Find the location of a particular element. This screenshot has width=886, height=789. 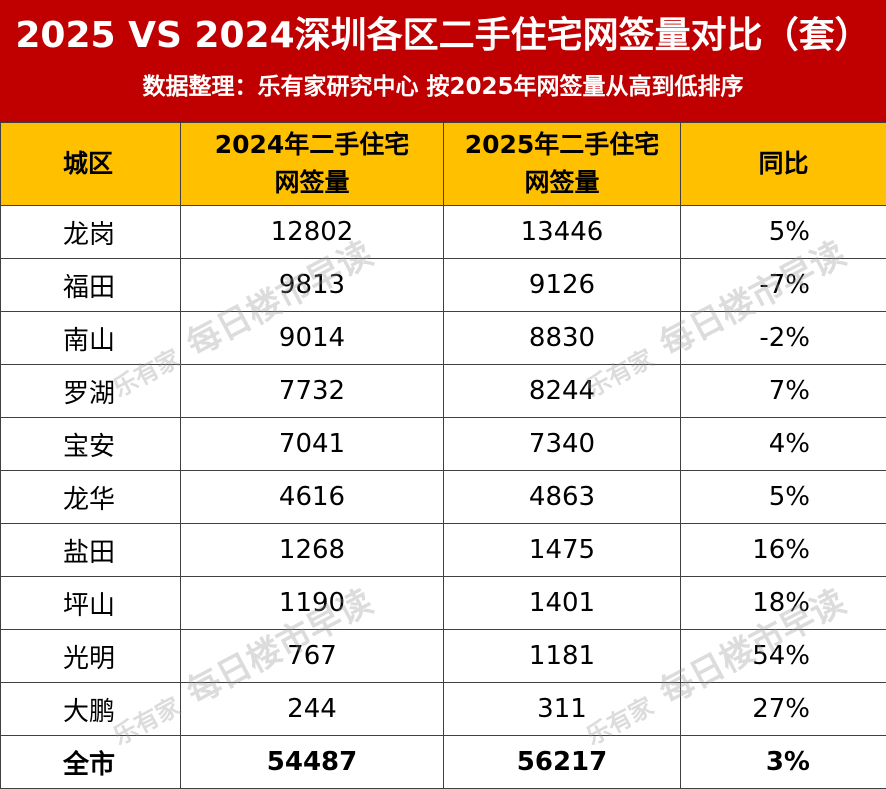

table-row: 福田 9813 9126 -7% is located at coordinates (443, 285).